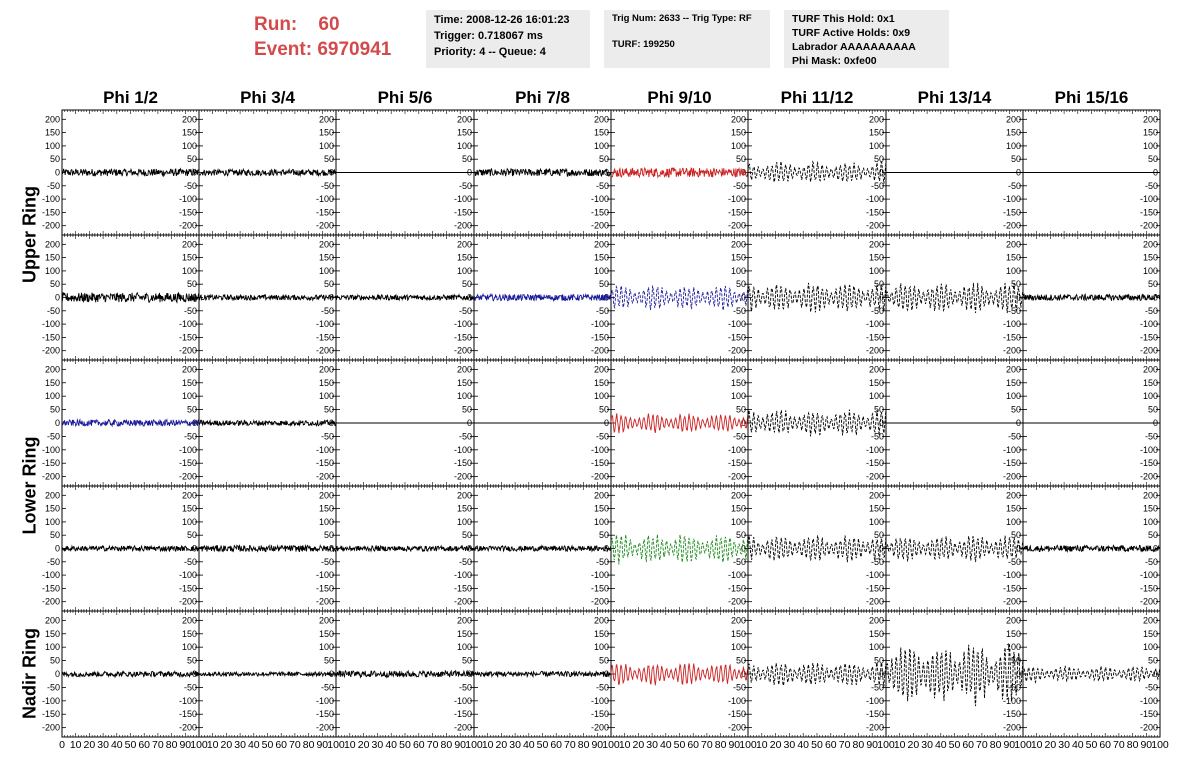 The image size is (1196, 772). Describe the element at coordinates (854, 47) in the screenshot. I see `labrador-text: Labrador AAAAAAAAAA` at that location.